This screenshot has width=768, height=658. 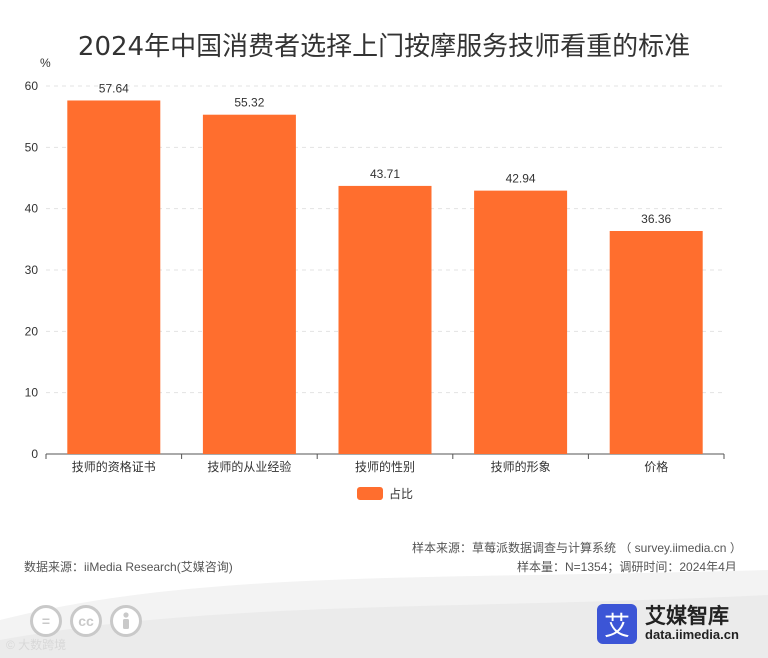 I want to click on legend-label: 占比, so click(x=401, y=494).